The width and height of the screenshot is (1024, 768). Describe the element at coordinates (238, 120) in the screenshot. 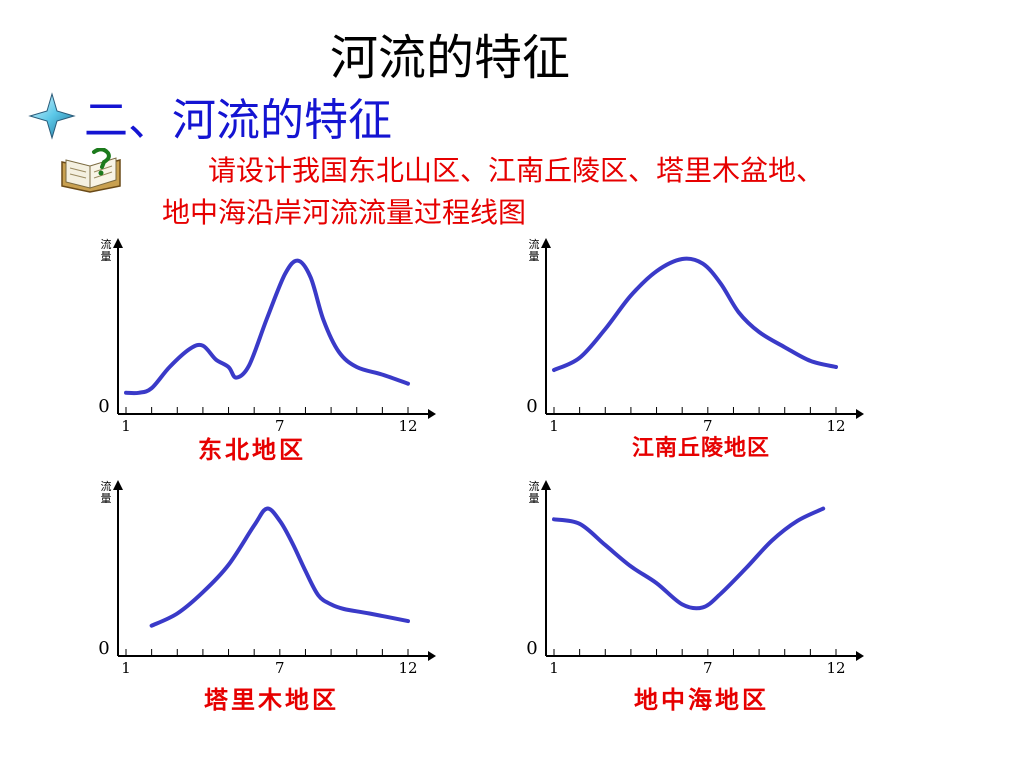

I see `section-heading: 二、河流的特征` at that location.